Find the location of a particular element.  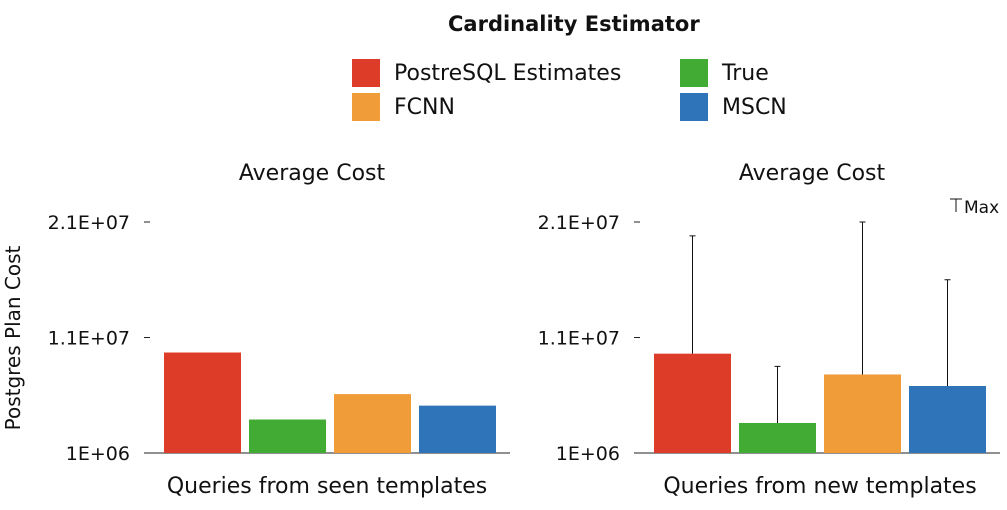

legend-item-mscn: MSCN is located at coordinates (733, 107).